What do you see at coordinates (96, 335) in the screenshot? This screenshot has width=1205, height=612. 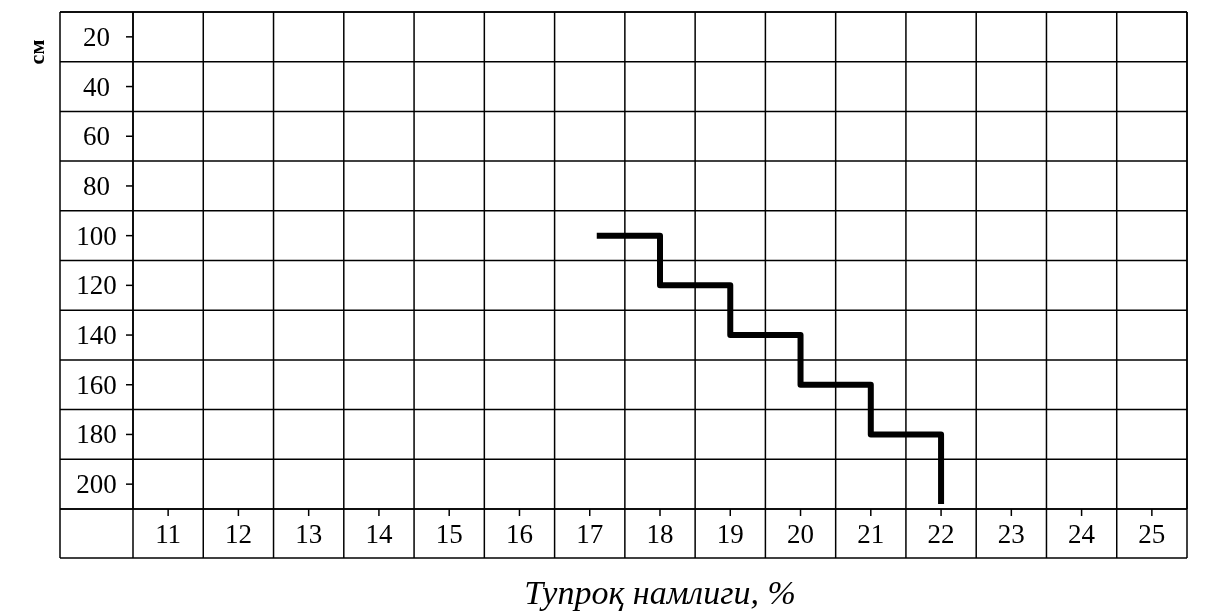 I see `y-tick-label: 140` at bounding box center [96, 335].